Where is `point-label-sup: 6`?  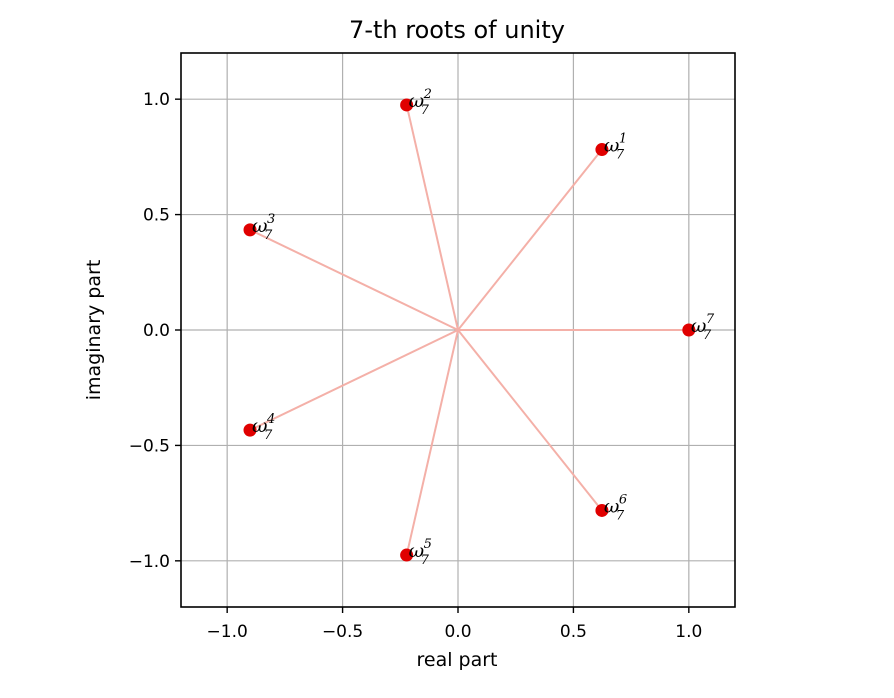 point-label-sup: 6 is located at coordinates (623, 499).